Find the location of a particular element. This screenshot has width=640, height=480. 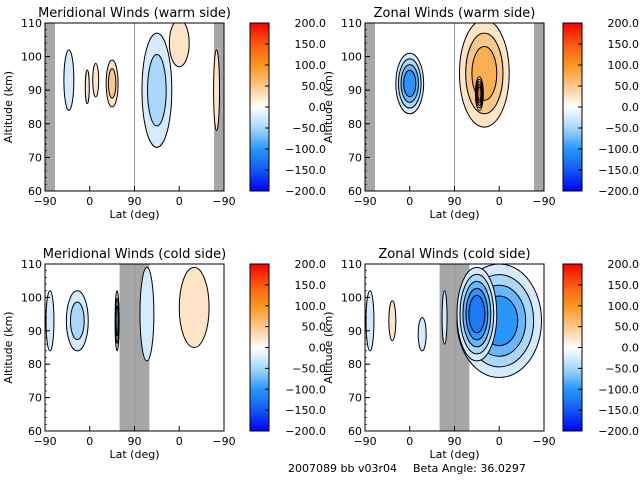

panel-title: Meridional Winds (cold side) is located at coordinates (134, 254).